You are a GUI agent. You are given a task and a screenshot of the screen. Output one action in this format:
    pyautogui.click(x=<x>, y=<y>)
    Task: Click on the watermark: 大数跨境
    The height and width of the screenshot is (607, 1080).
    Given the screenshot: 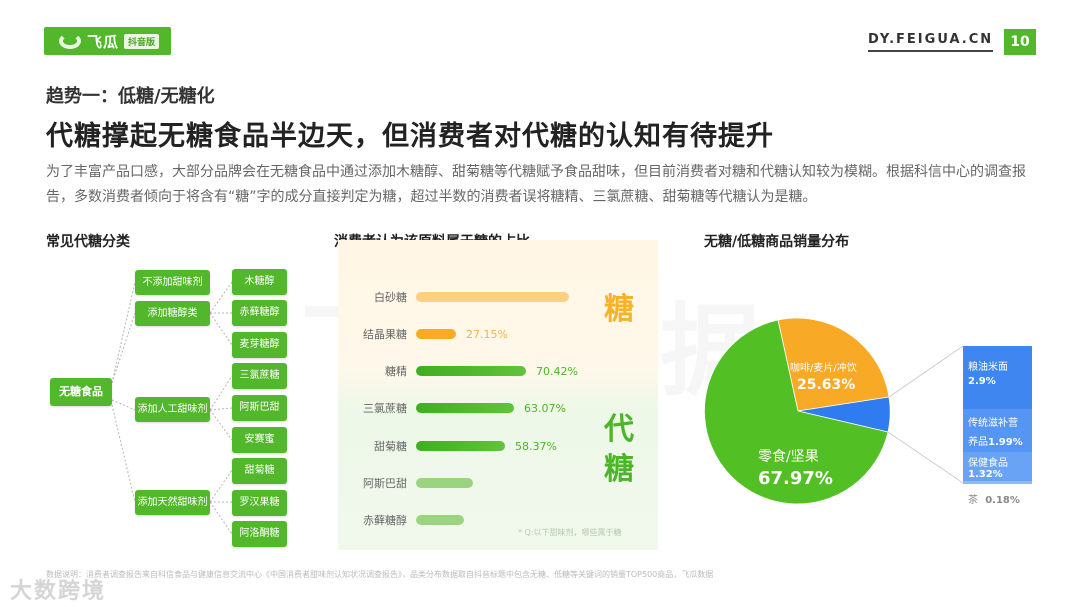 What is the action you would take?
    pyautogui.click(x=58, y=591)
    